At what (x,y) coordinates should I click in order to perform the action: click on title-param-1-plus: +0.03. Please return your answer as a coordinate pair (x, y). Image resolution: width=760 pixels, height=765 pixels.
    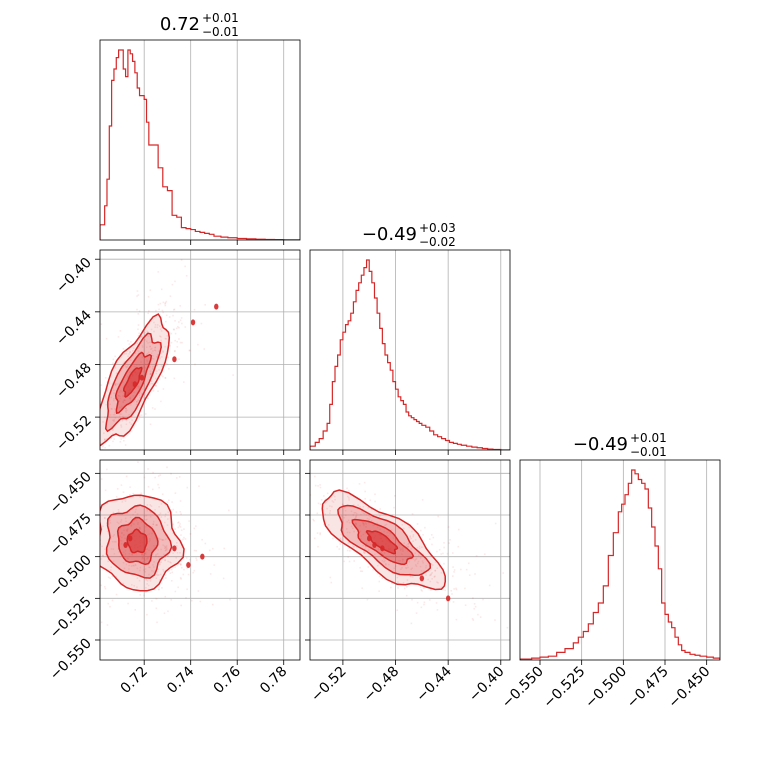
    Looking at the image, I should click on (437, 228).